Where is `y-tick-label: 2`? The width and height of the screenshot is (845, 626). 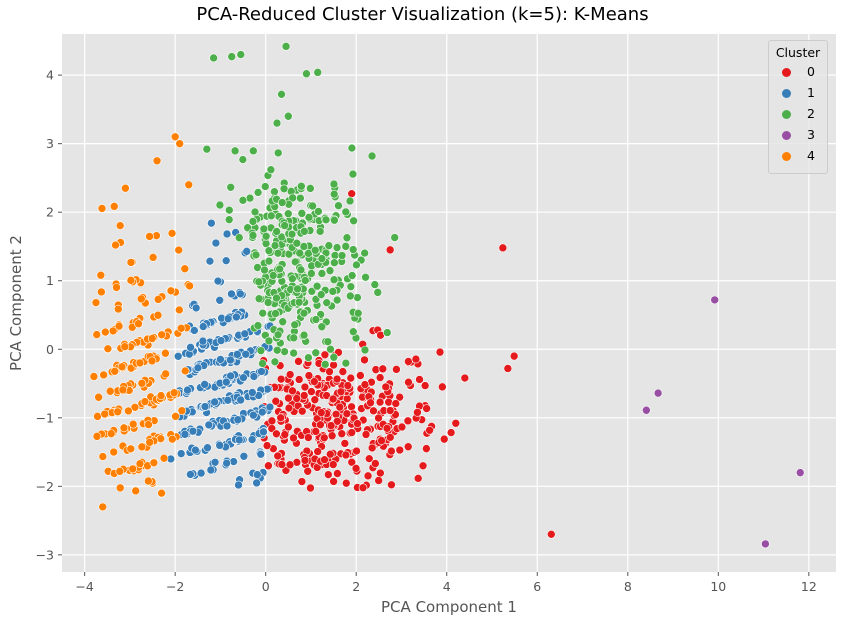
y-tick-label: 2 is located at coordinates (50, 212).